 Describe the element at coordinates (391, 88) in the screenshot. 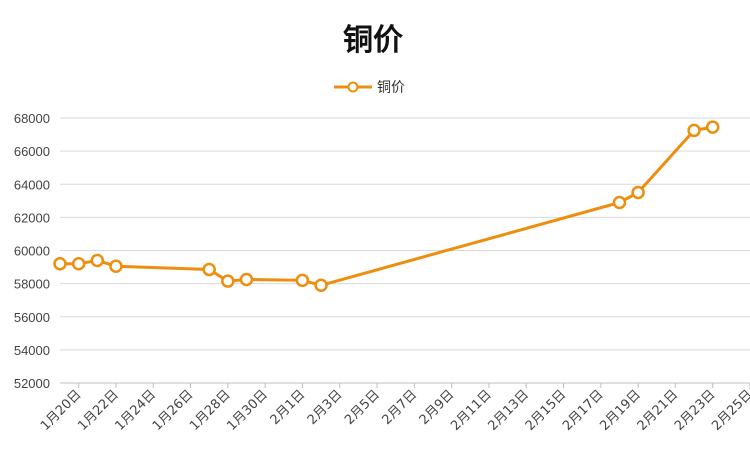

I see `legend-label: 铜价` at that location.